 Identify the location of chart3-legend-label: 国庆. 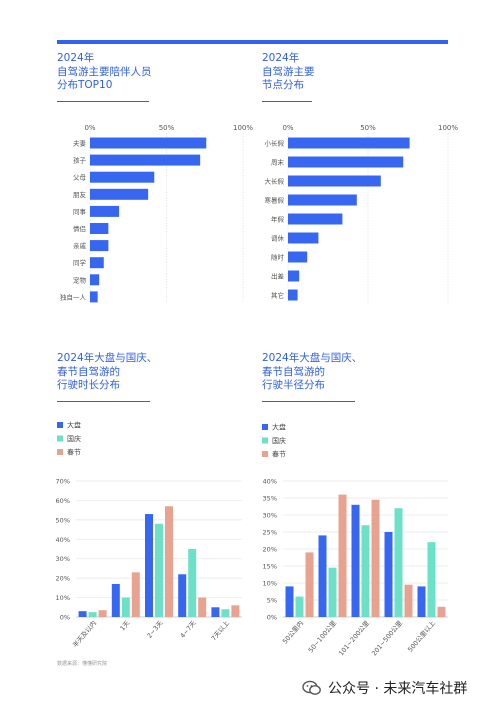
(74, 438).